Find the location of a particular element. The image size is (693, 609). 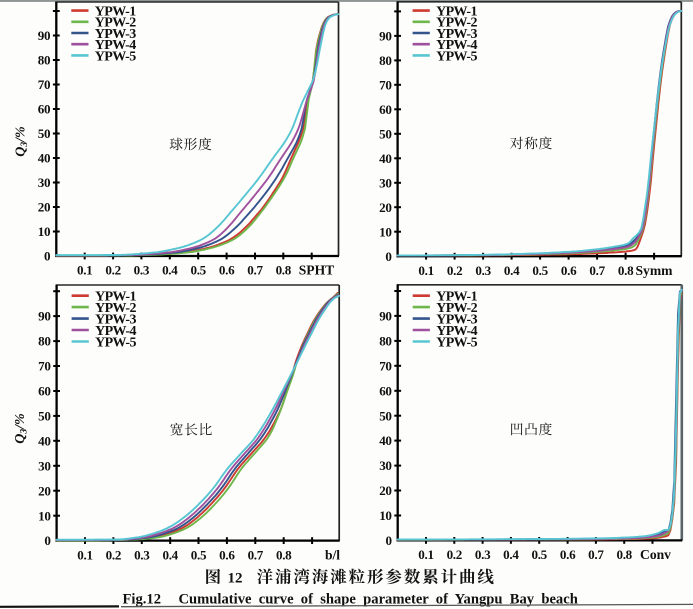

svg-text: 12 is located at coordinates (235, 578).